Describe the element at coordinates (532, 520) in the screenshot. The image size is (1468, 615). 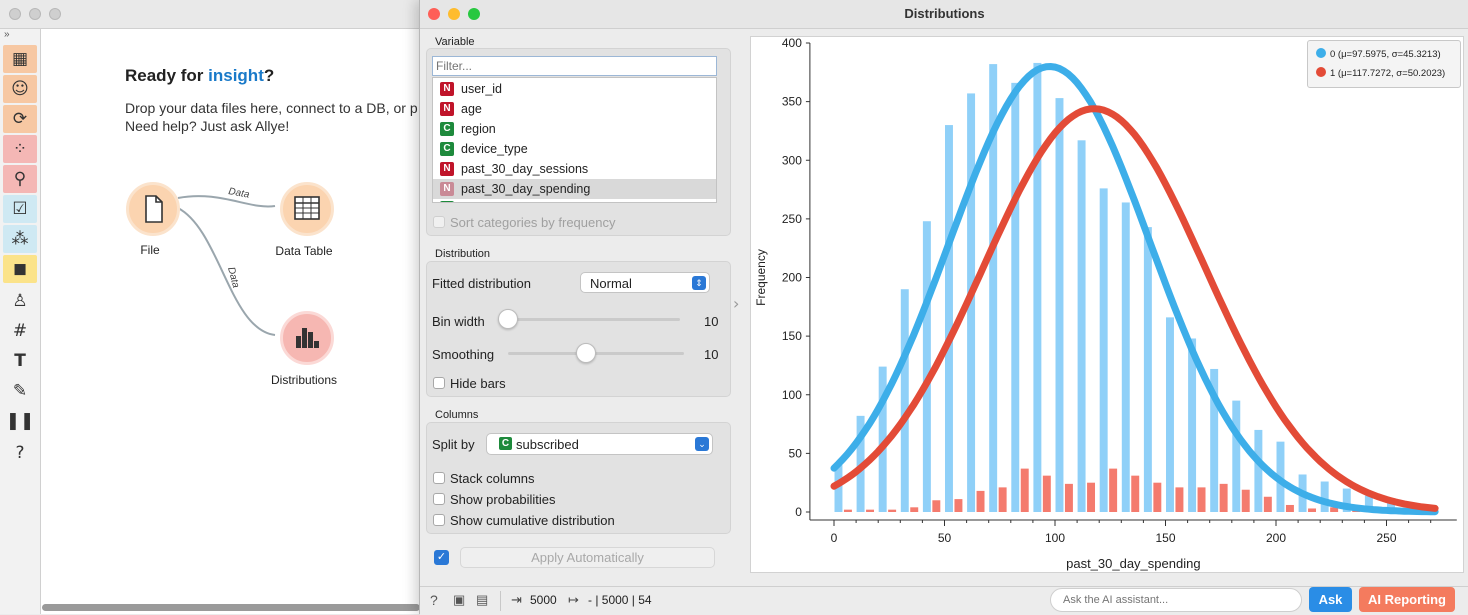
I see `show-cumulative-label: Show cumulative distribution` at that location.